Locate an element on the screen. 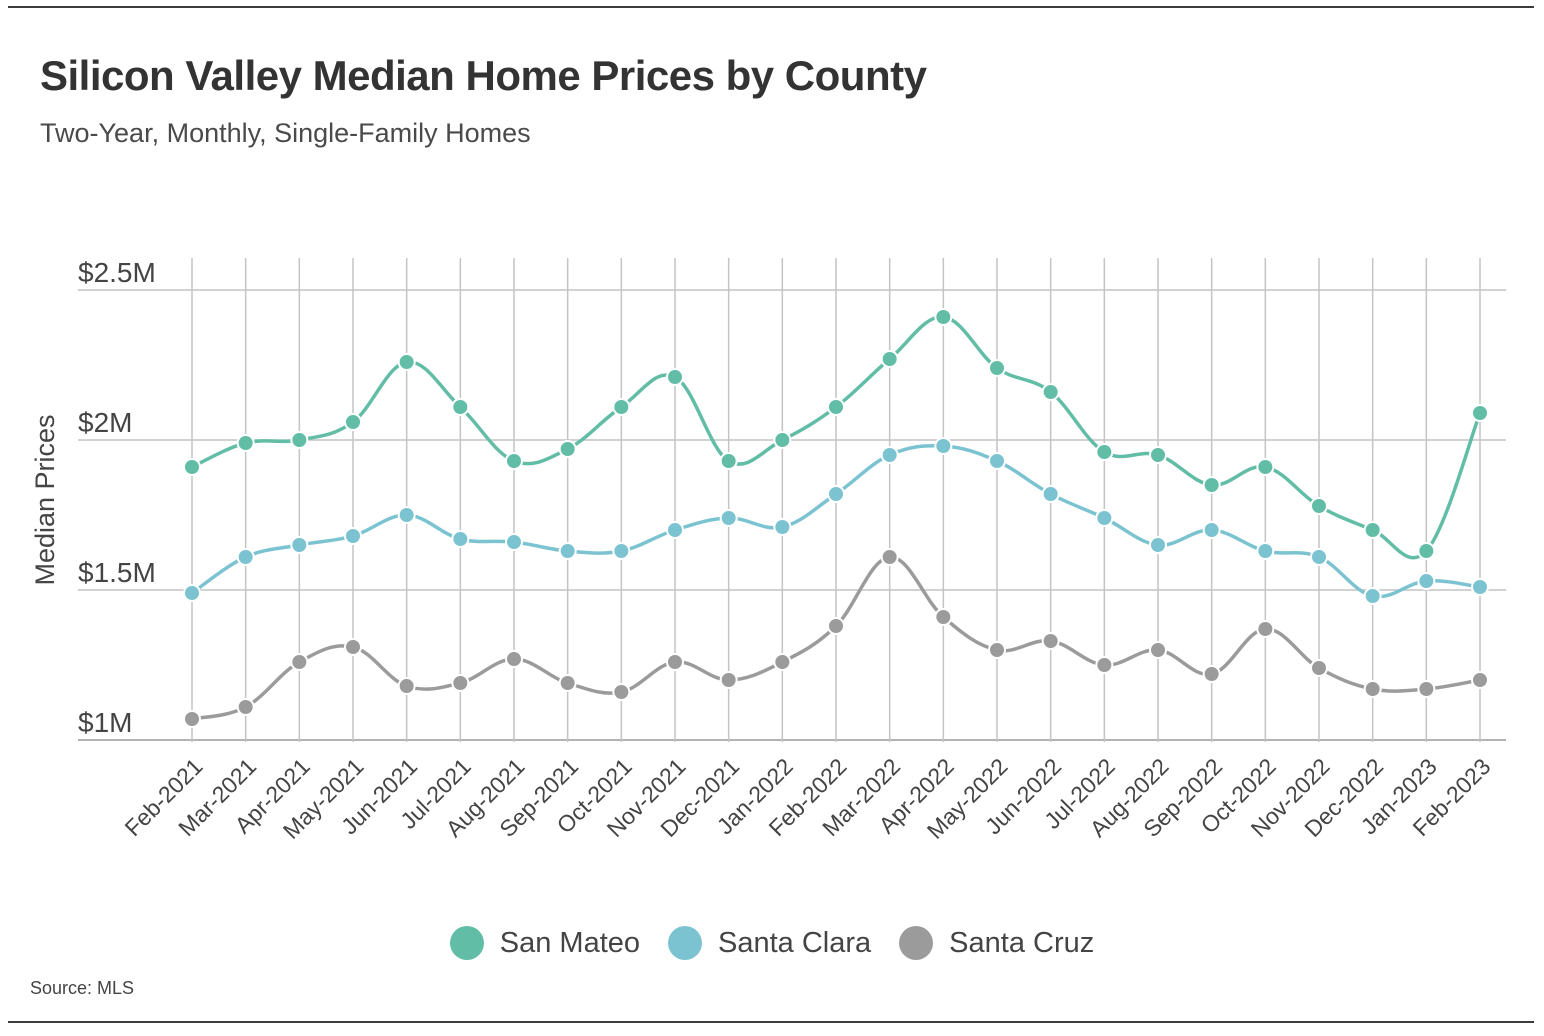 The height and width of the screenshot is (1036, 1544). top-rule is located at coordinates (771, 7).